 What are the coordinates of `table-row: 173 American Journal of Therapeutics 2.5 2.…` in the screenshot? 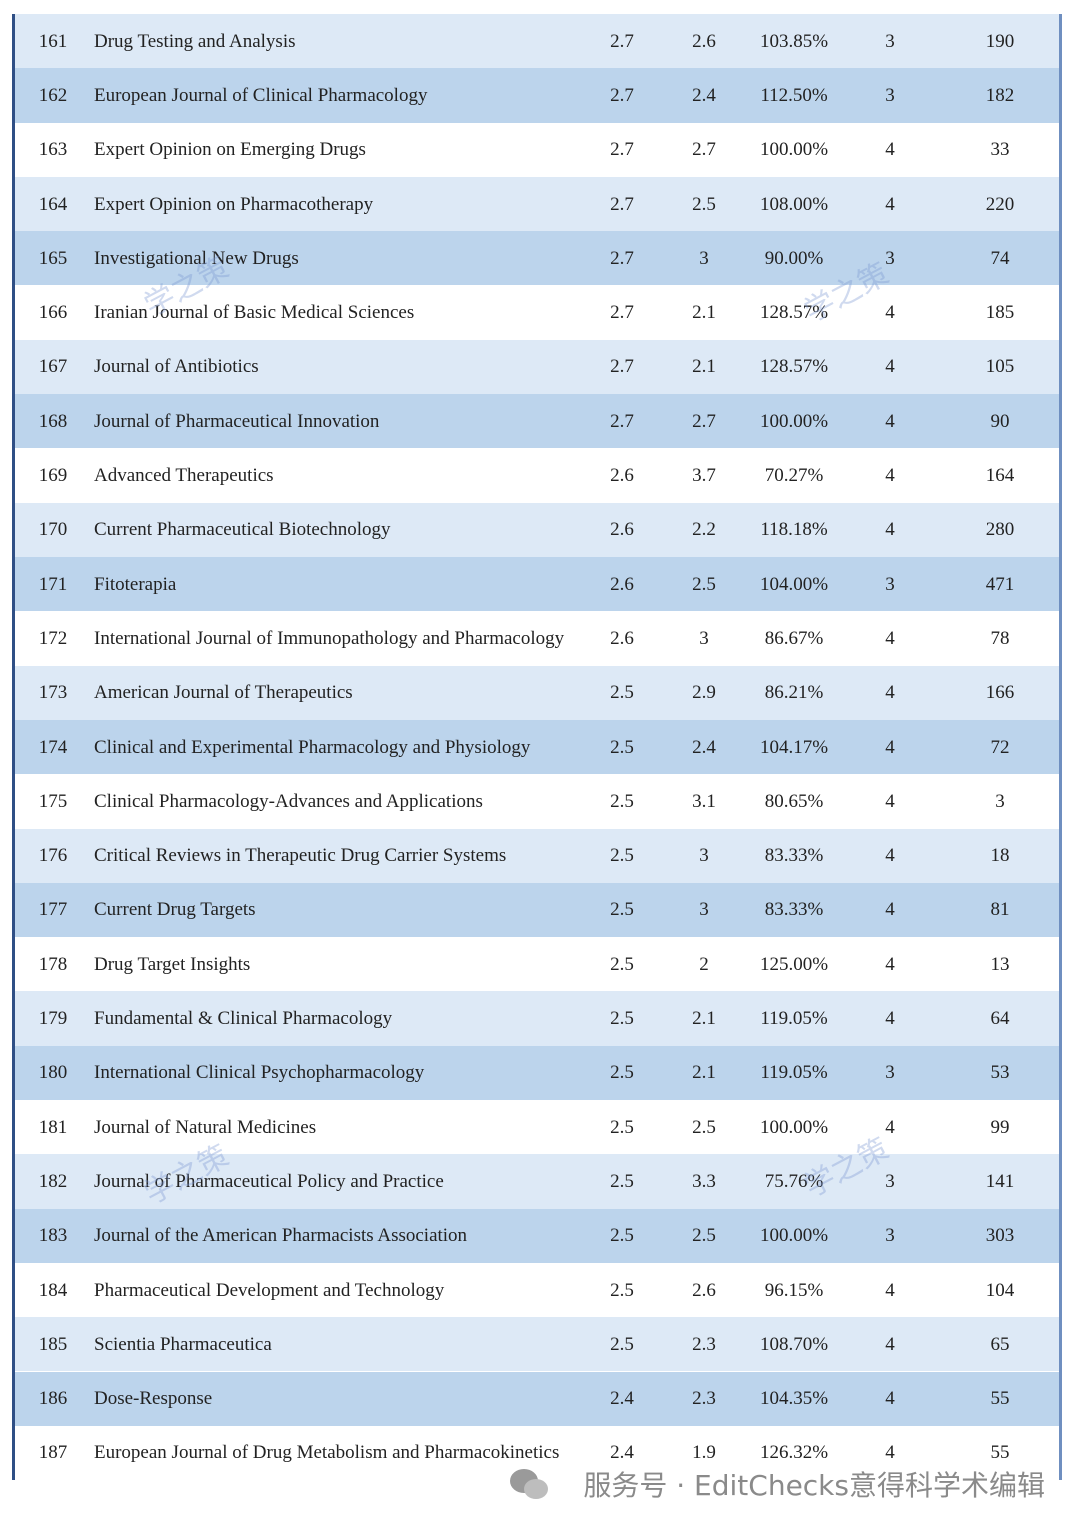 It's located at (537, 692).